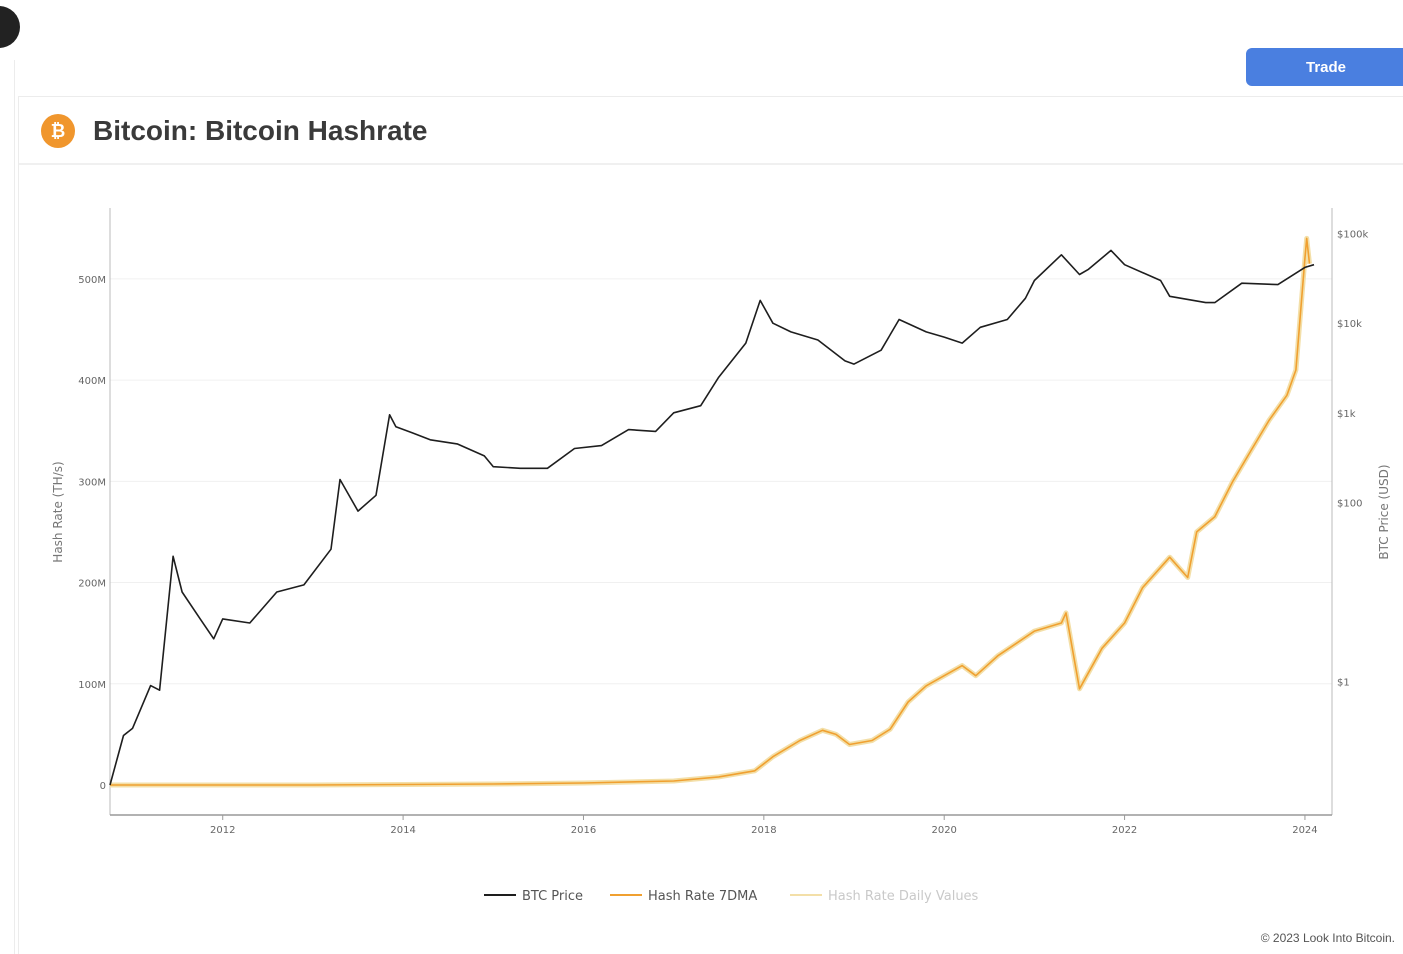 Image resolution: width=1403 pixels, height=954 pixels. What do you see at coordinates (260, 130) in the screenshot?
I see `page-title: Bitcoin: Bitcoin Hashrate` at bounding box center [260, 130].